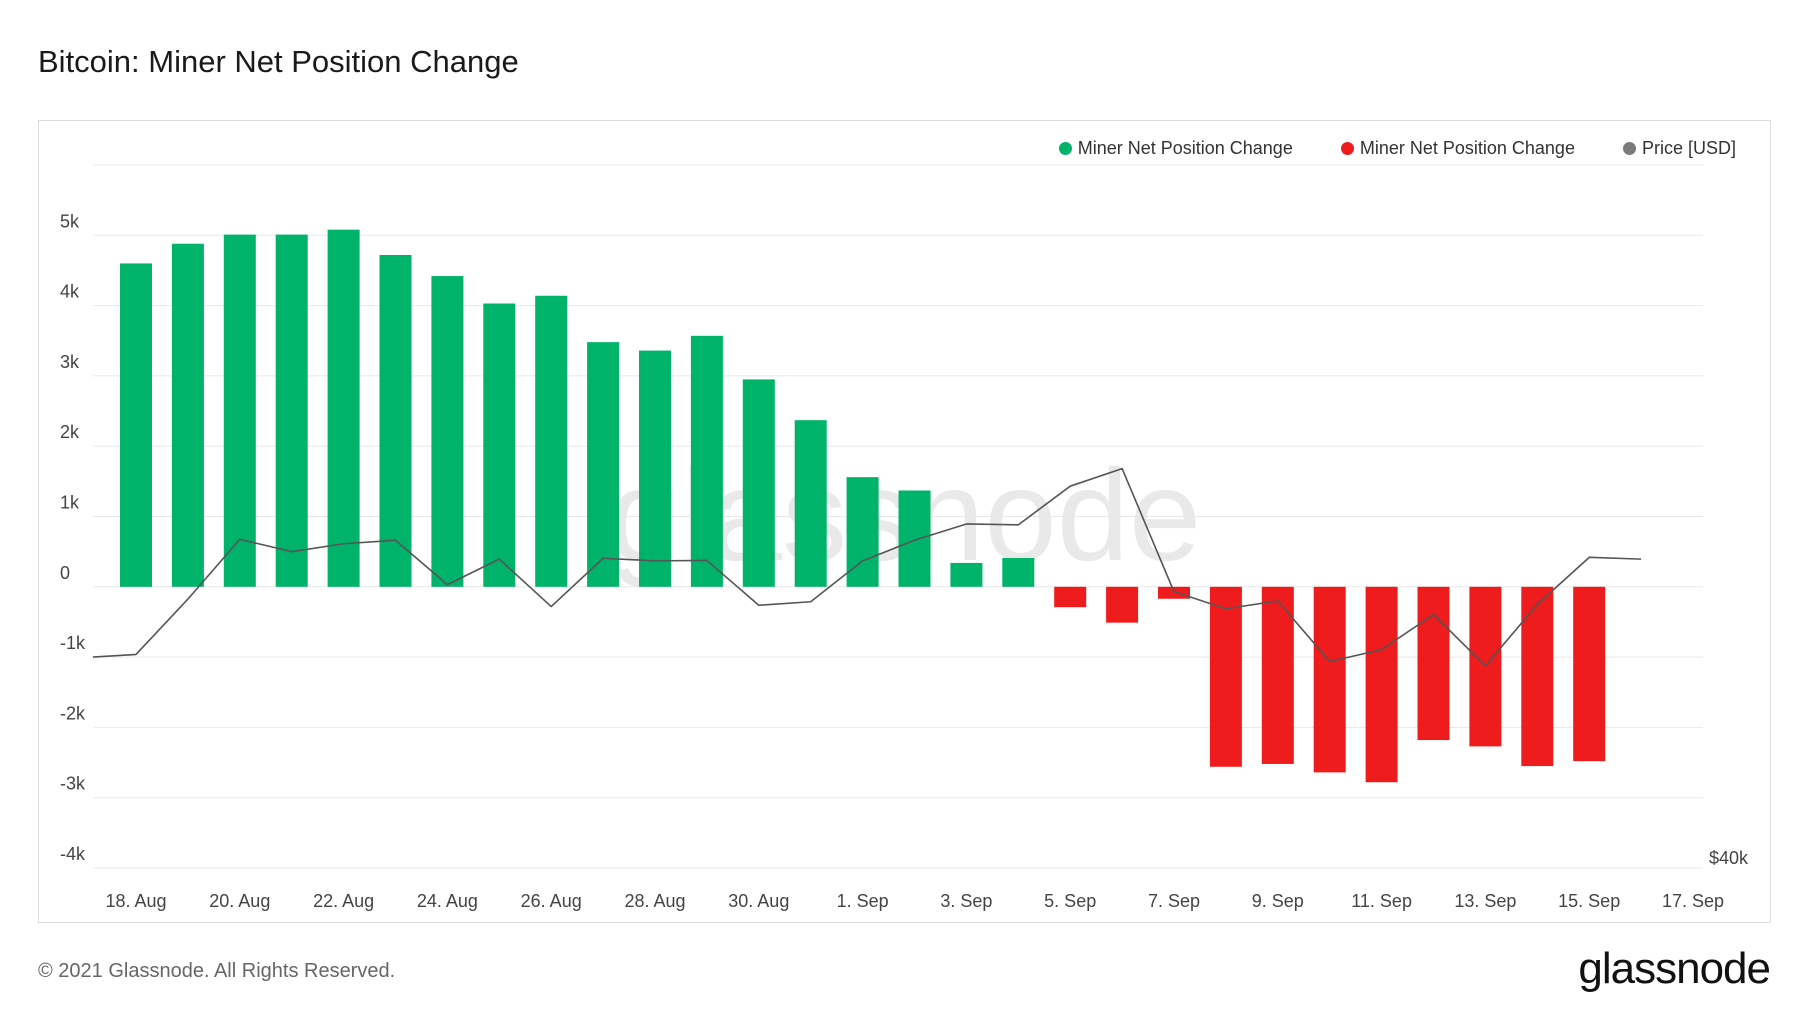 This screenshot has height=1013, width=1800. What do you see at coordinates (1065, 148) in the screenshot?
I see `legend-dot-positive` at bounding box center [1065, 148].